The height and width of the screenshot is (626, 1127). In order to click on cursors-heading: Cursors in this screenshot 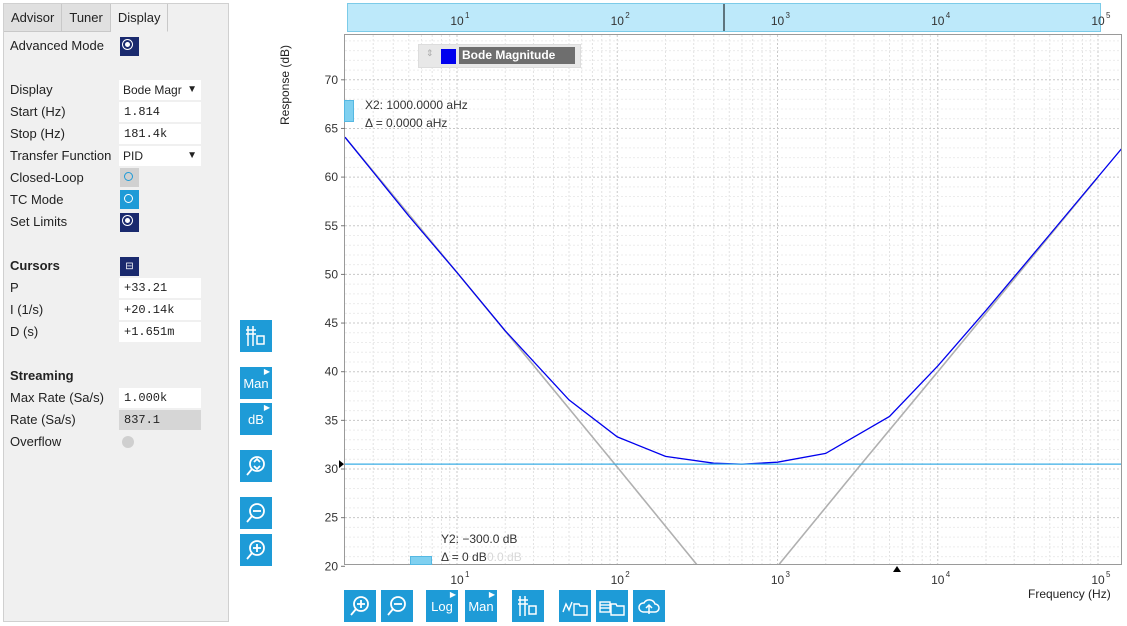, I will do `click(35, 265)`.